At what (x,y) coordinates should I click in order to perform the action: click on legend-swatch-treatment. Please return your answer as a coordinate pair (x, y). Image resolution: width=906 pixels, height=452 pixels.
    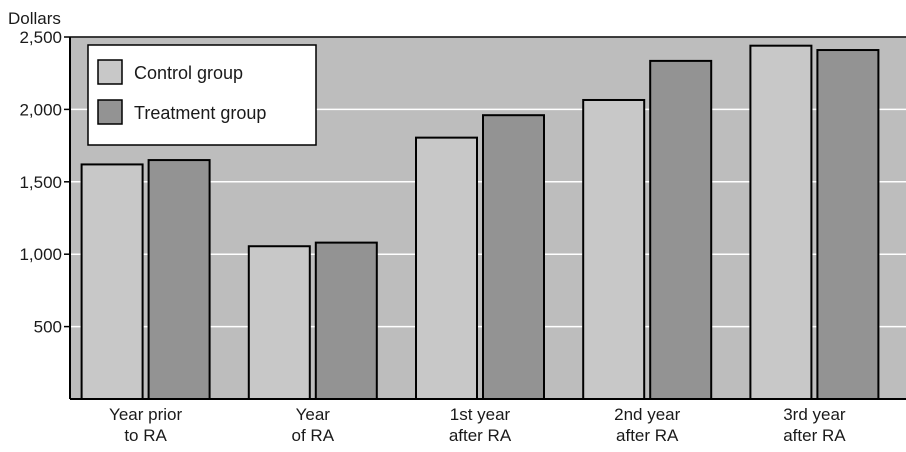
    Looking at the image, I should click on (110, 112).